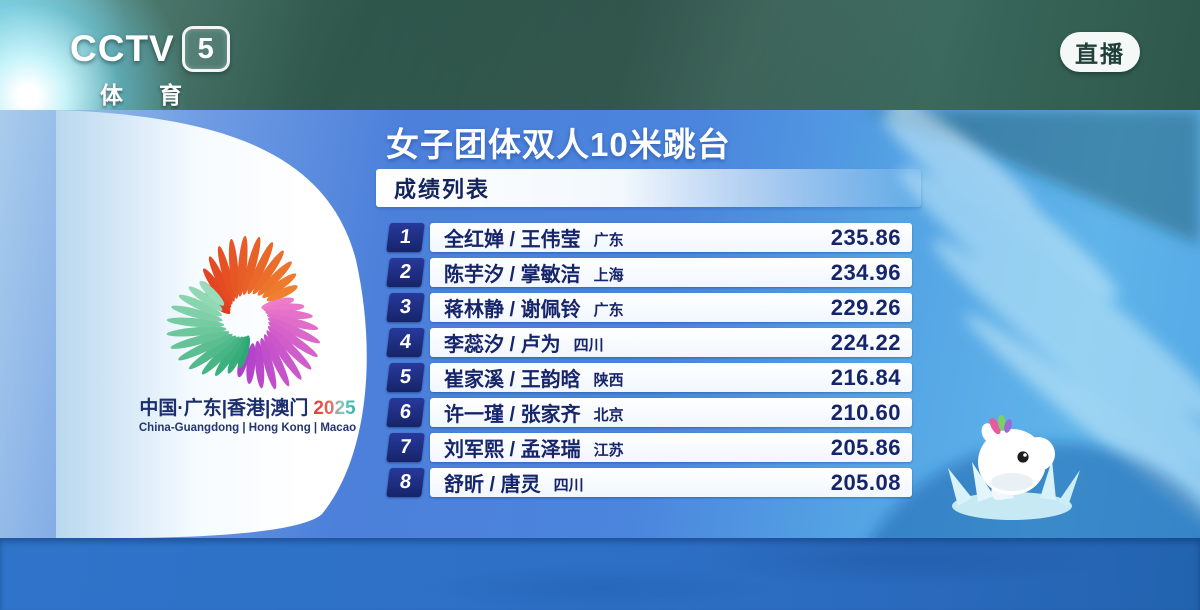 Image resolution: width=1200 pixels, height=610 pixels. Describe the element at coordinates (608, 380) in the screenshot. I see `region-label: 陕西` at that location.